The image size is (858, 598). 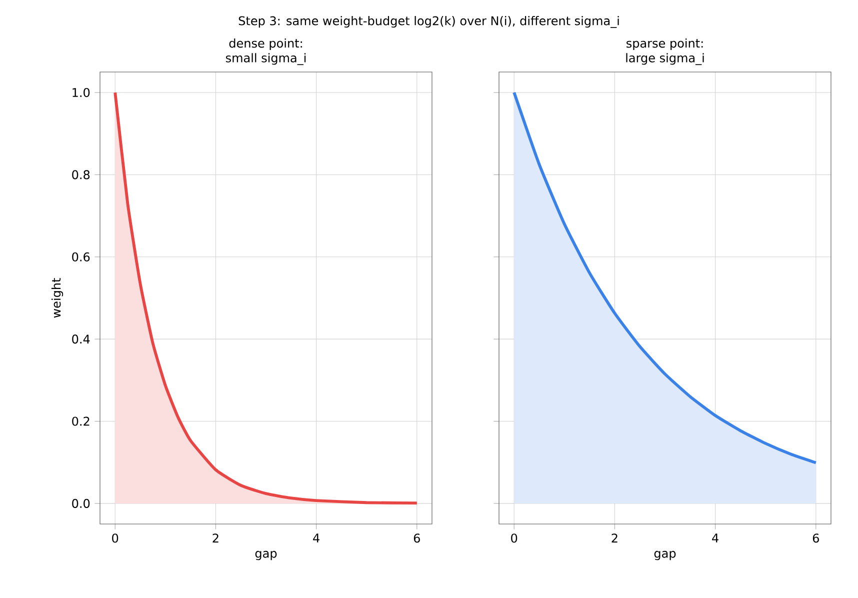 What do you see at coordinates (81, 93) in the screenshot?
I see `y-tick-label: 1.0` at bounding box center [81, 93].